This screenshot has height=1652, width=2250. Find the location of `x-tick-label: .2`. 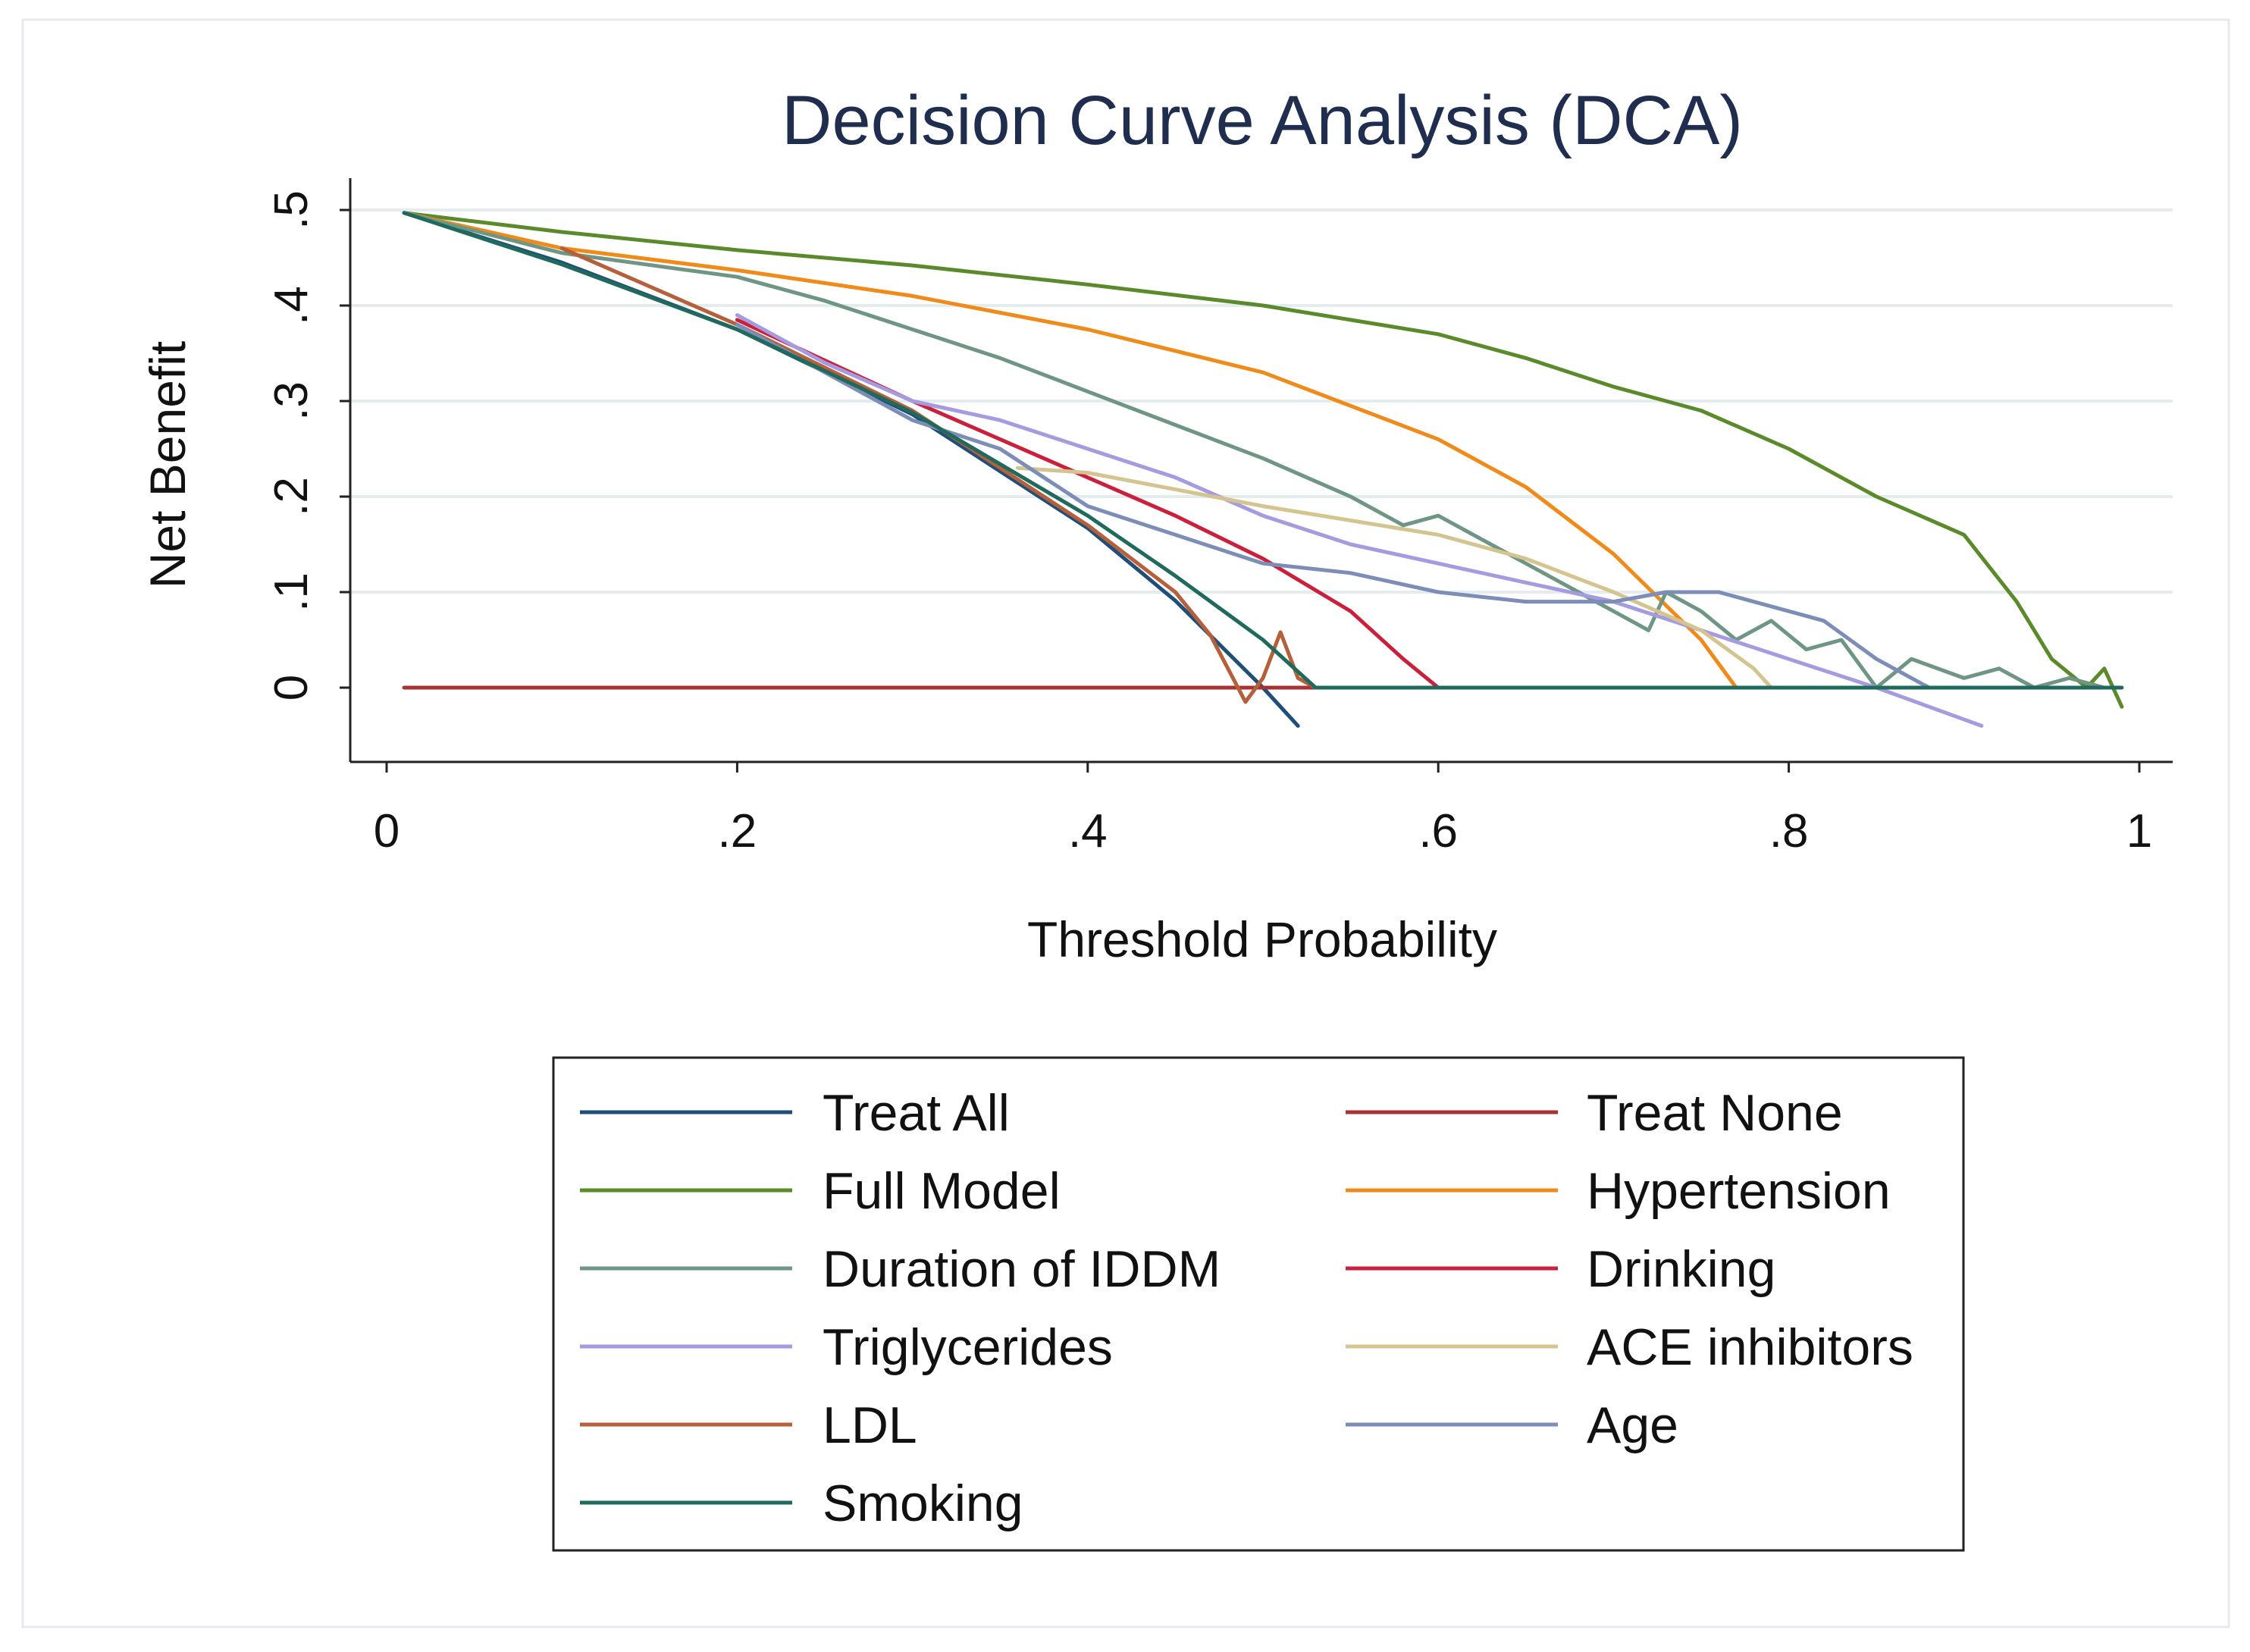

x-tick-label: .2 is located at coordinates (737, 831).